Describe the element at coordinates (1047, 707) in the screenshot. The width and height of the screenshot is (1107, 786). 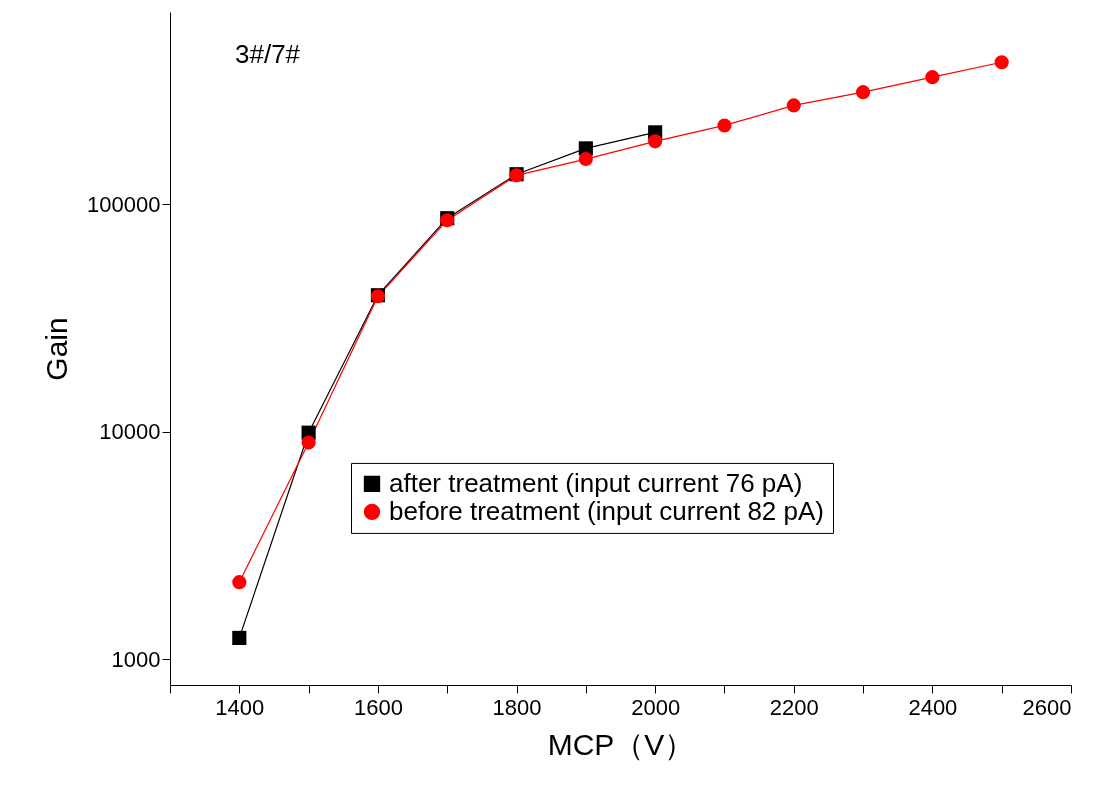
I see `x-tick-label: 2600` at that location.